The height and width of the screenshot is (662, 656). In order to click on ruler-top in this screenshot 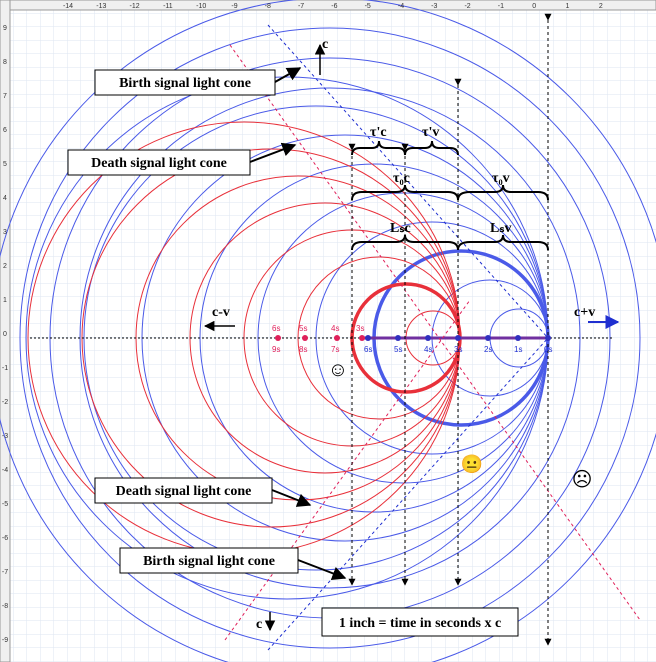, I will do `click(328, 5)`.